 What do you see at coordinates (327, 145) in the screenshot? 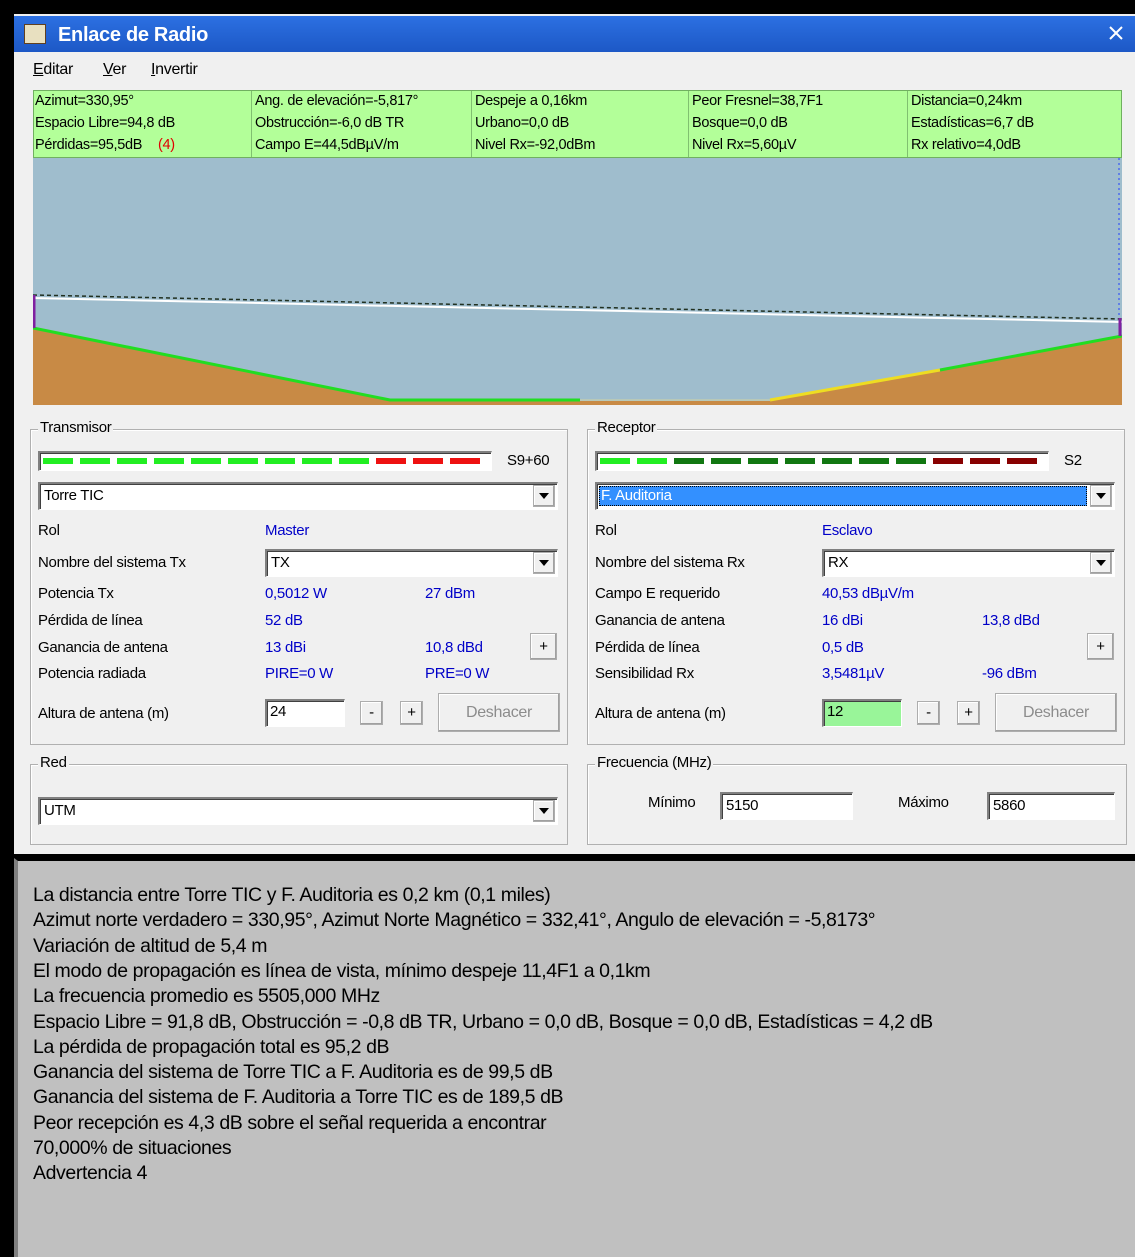
I see `info-cell: Campo E=44,5dBµV/m` at bounding box center [327, 145].